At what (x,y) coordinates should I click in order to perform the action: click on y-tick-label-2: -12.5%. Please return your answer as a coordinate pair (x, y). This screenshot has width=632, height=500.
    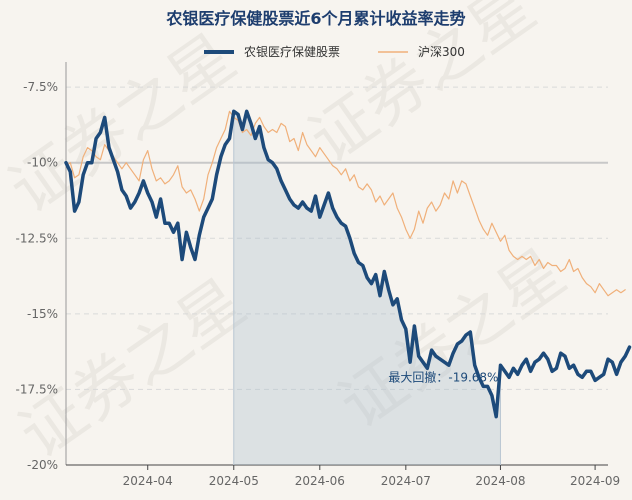
    Looking at the image, I should click on (37, 238).